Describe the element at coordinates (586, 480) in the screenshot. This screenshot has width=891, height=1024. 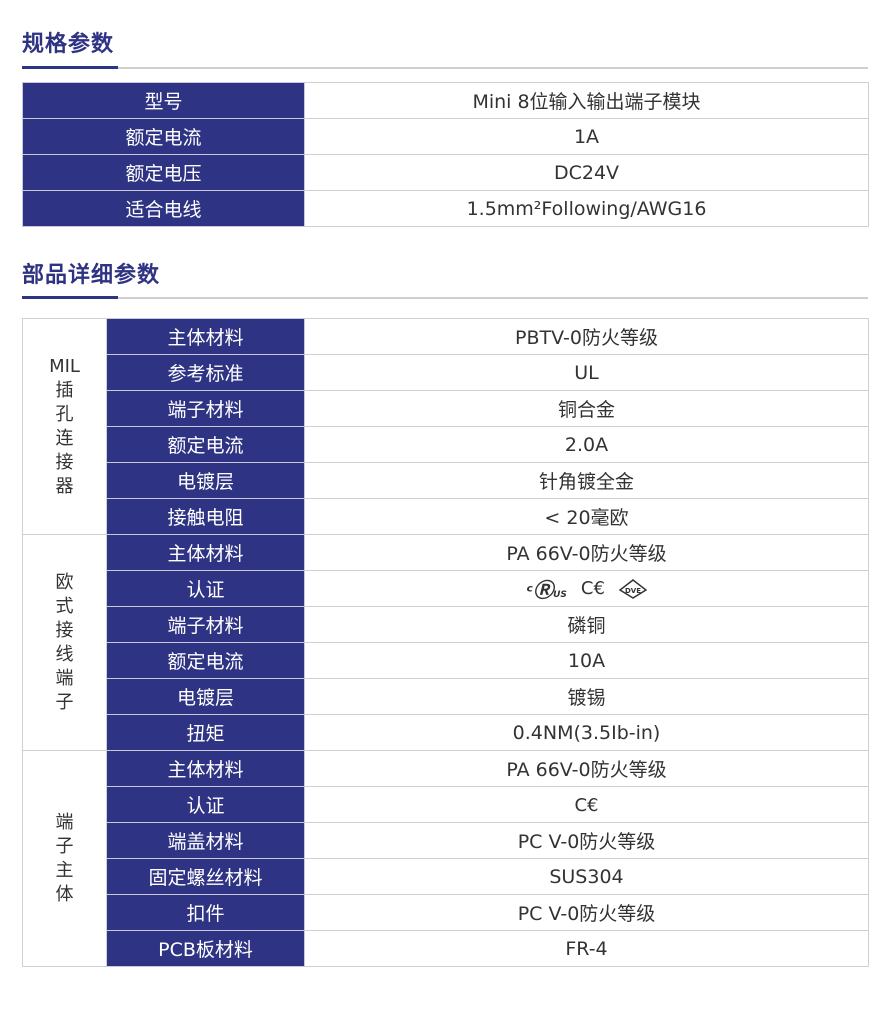
I see `parts-value: 针角镀全金` at that location.